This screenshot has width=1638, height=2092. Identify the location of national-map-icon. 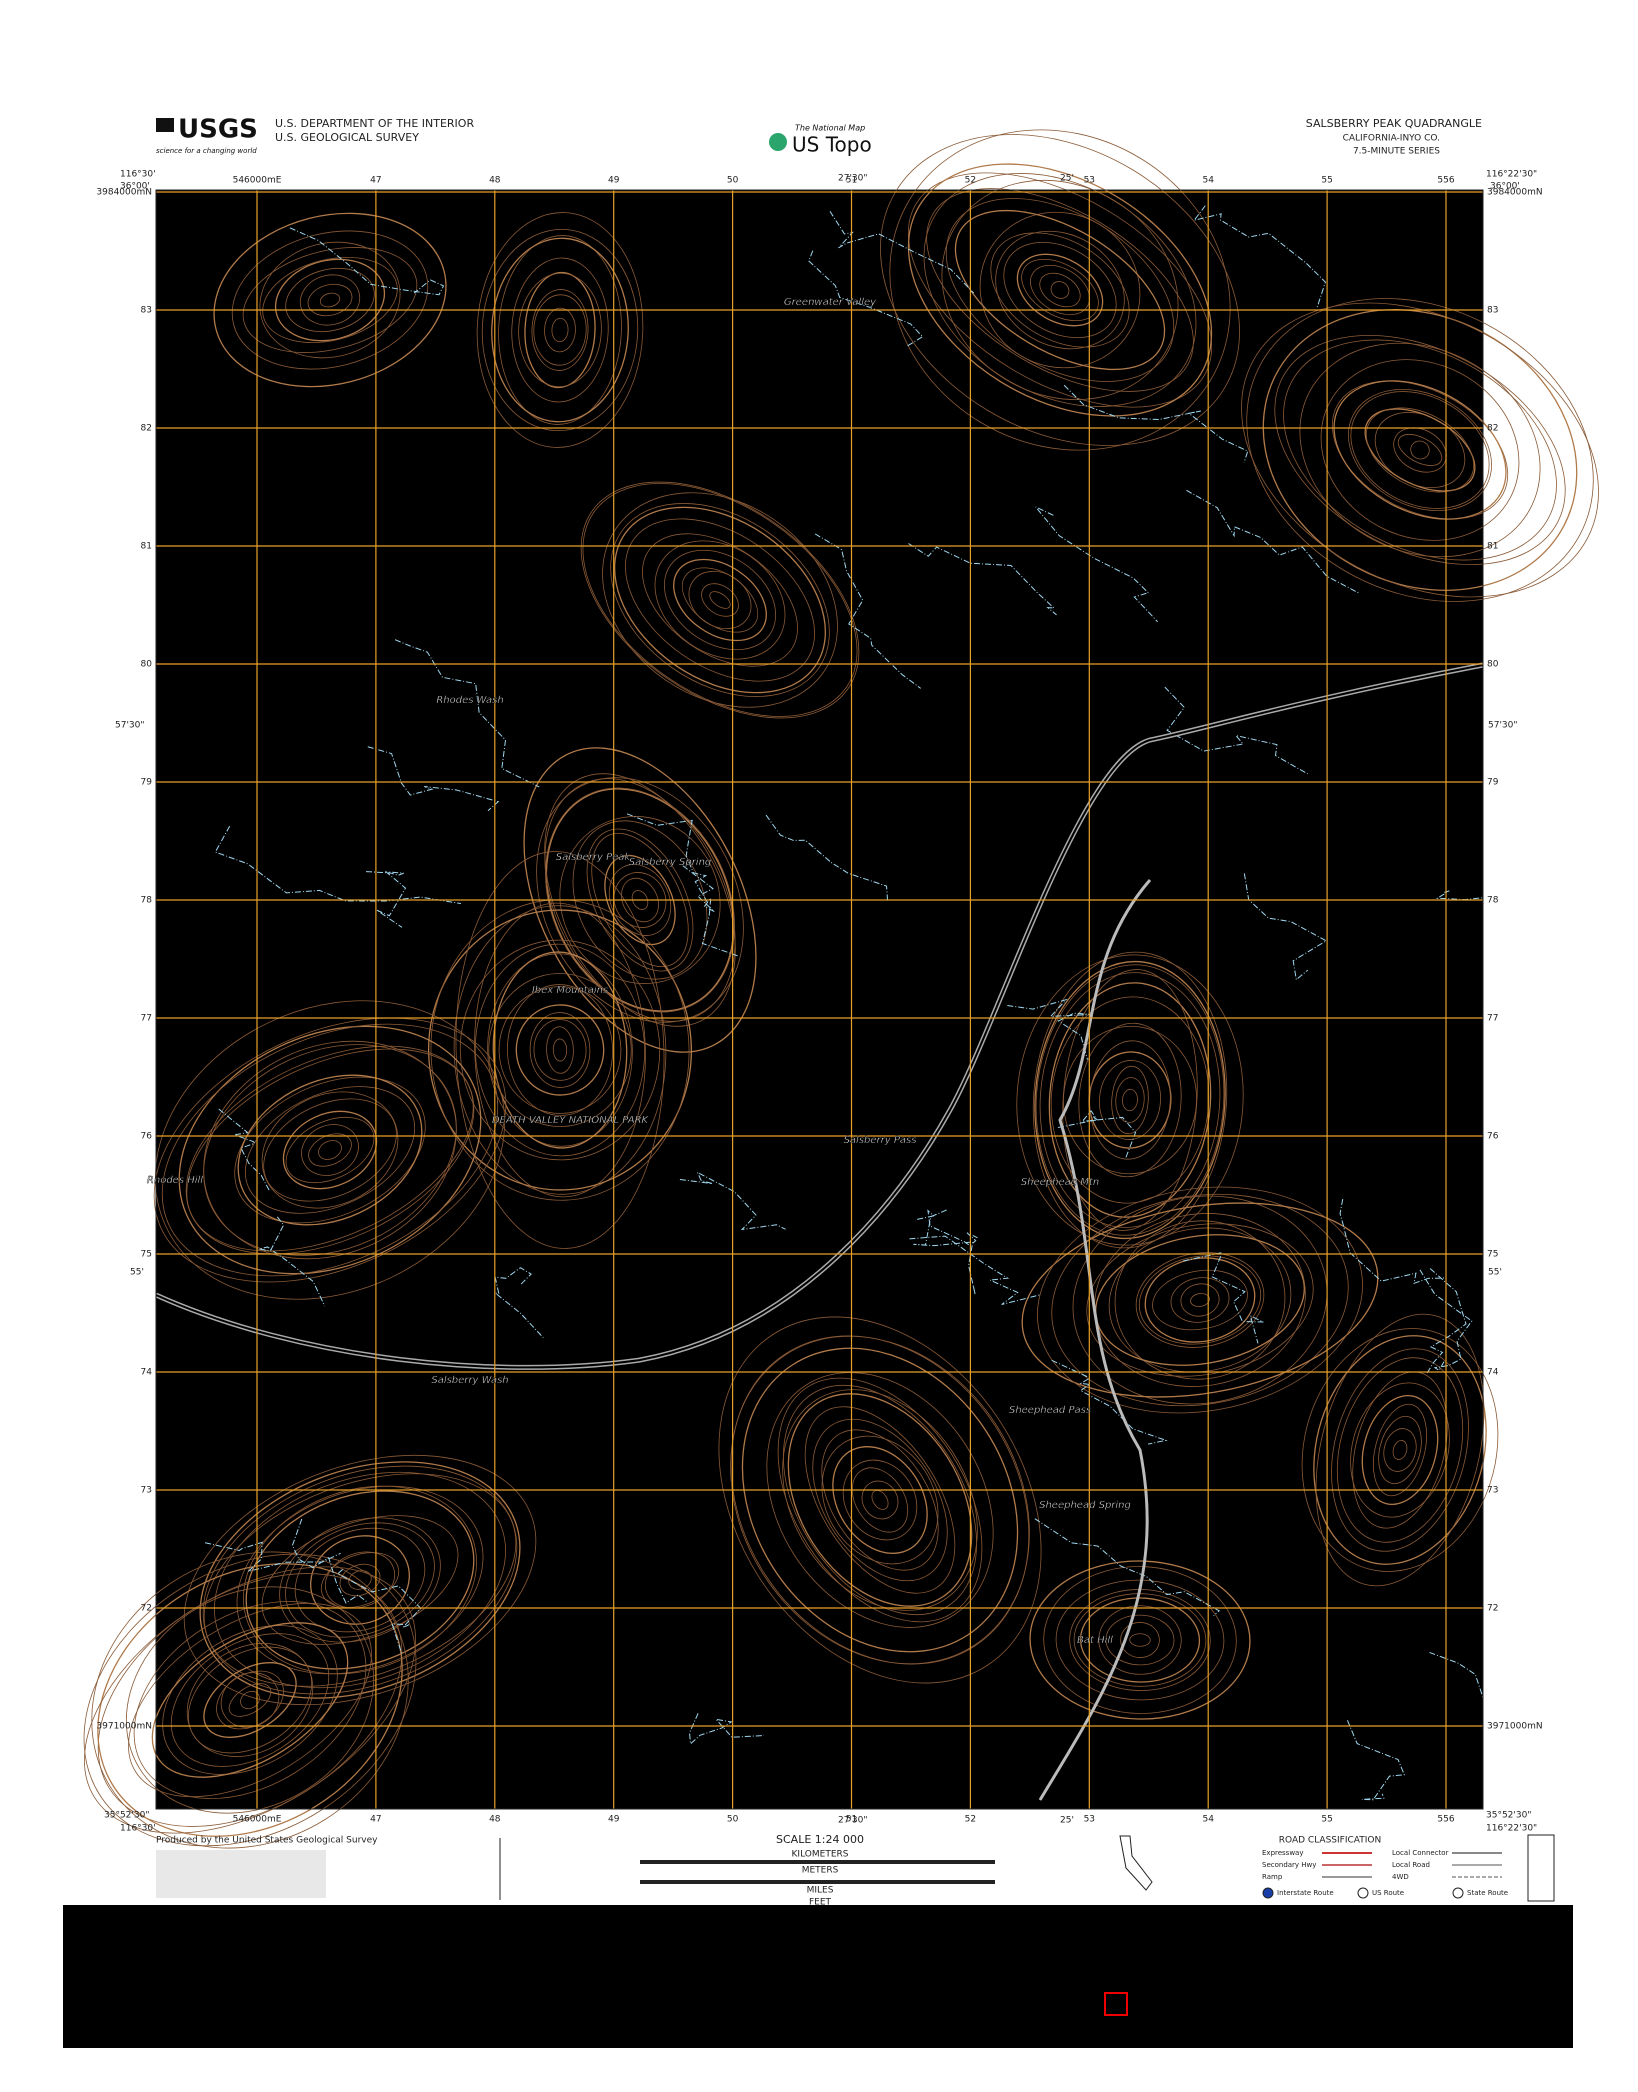
(778, 142).